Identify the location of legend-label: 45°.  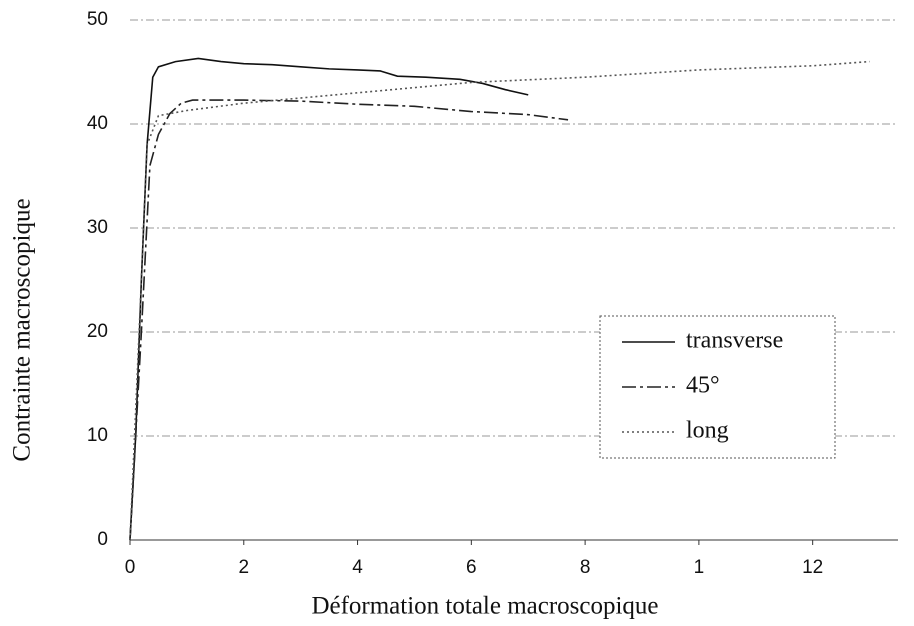
(703, 386).